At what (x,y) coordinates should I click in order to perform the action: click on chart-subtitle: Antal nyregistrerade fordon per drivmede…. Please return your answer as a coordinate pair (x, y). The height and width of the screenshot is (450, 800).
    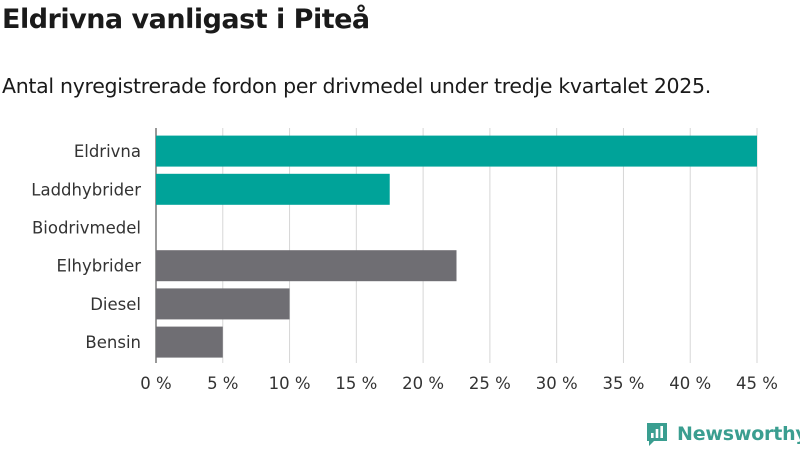
    Looking at the image, I should click on (357, 86).